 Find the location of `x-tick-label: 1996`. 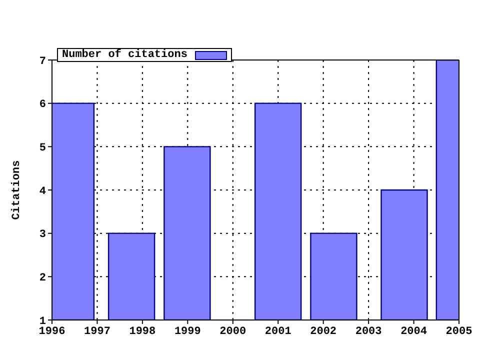

x-tick-label: 1996 is located at coordinates (52, 332).